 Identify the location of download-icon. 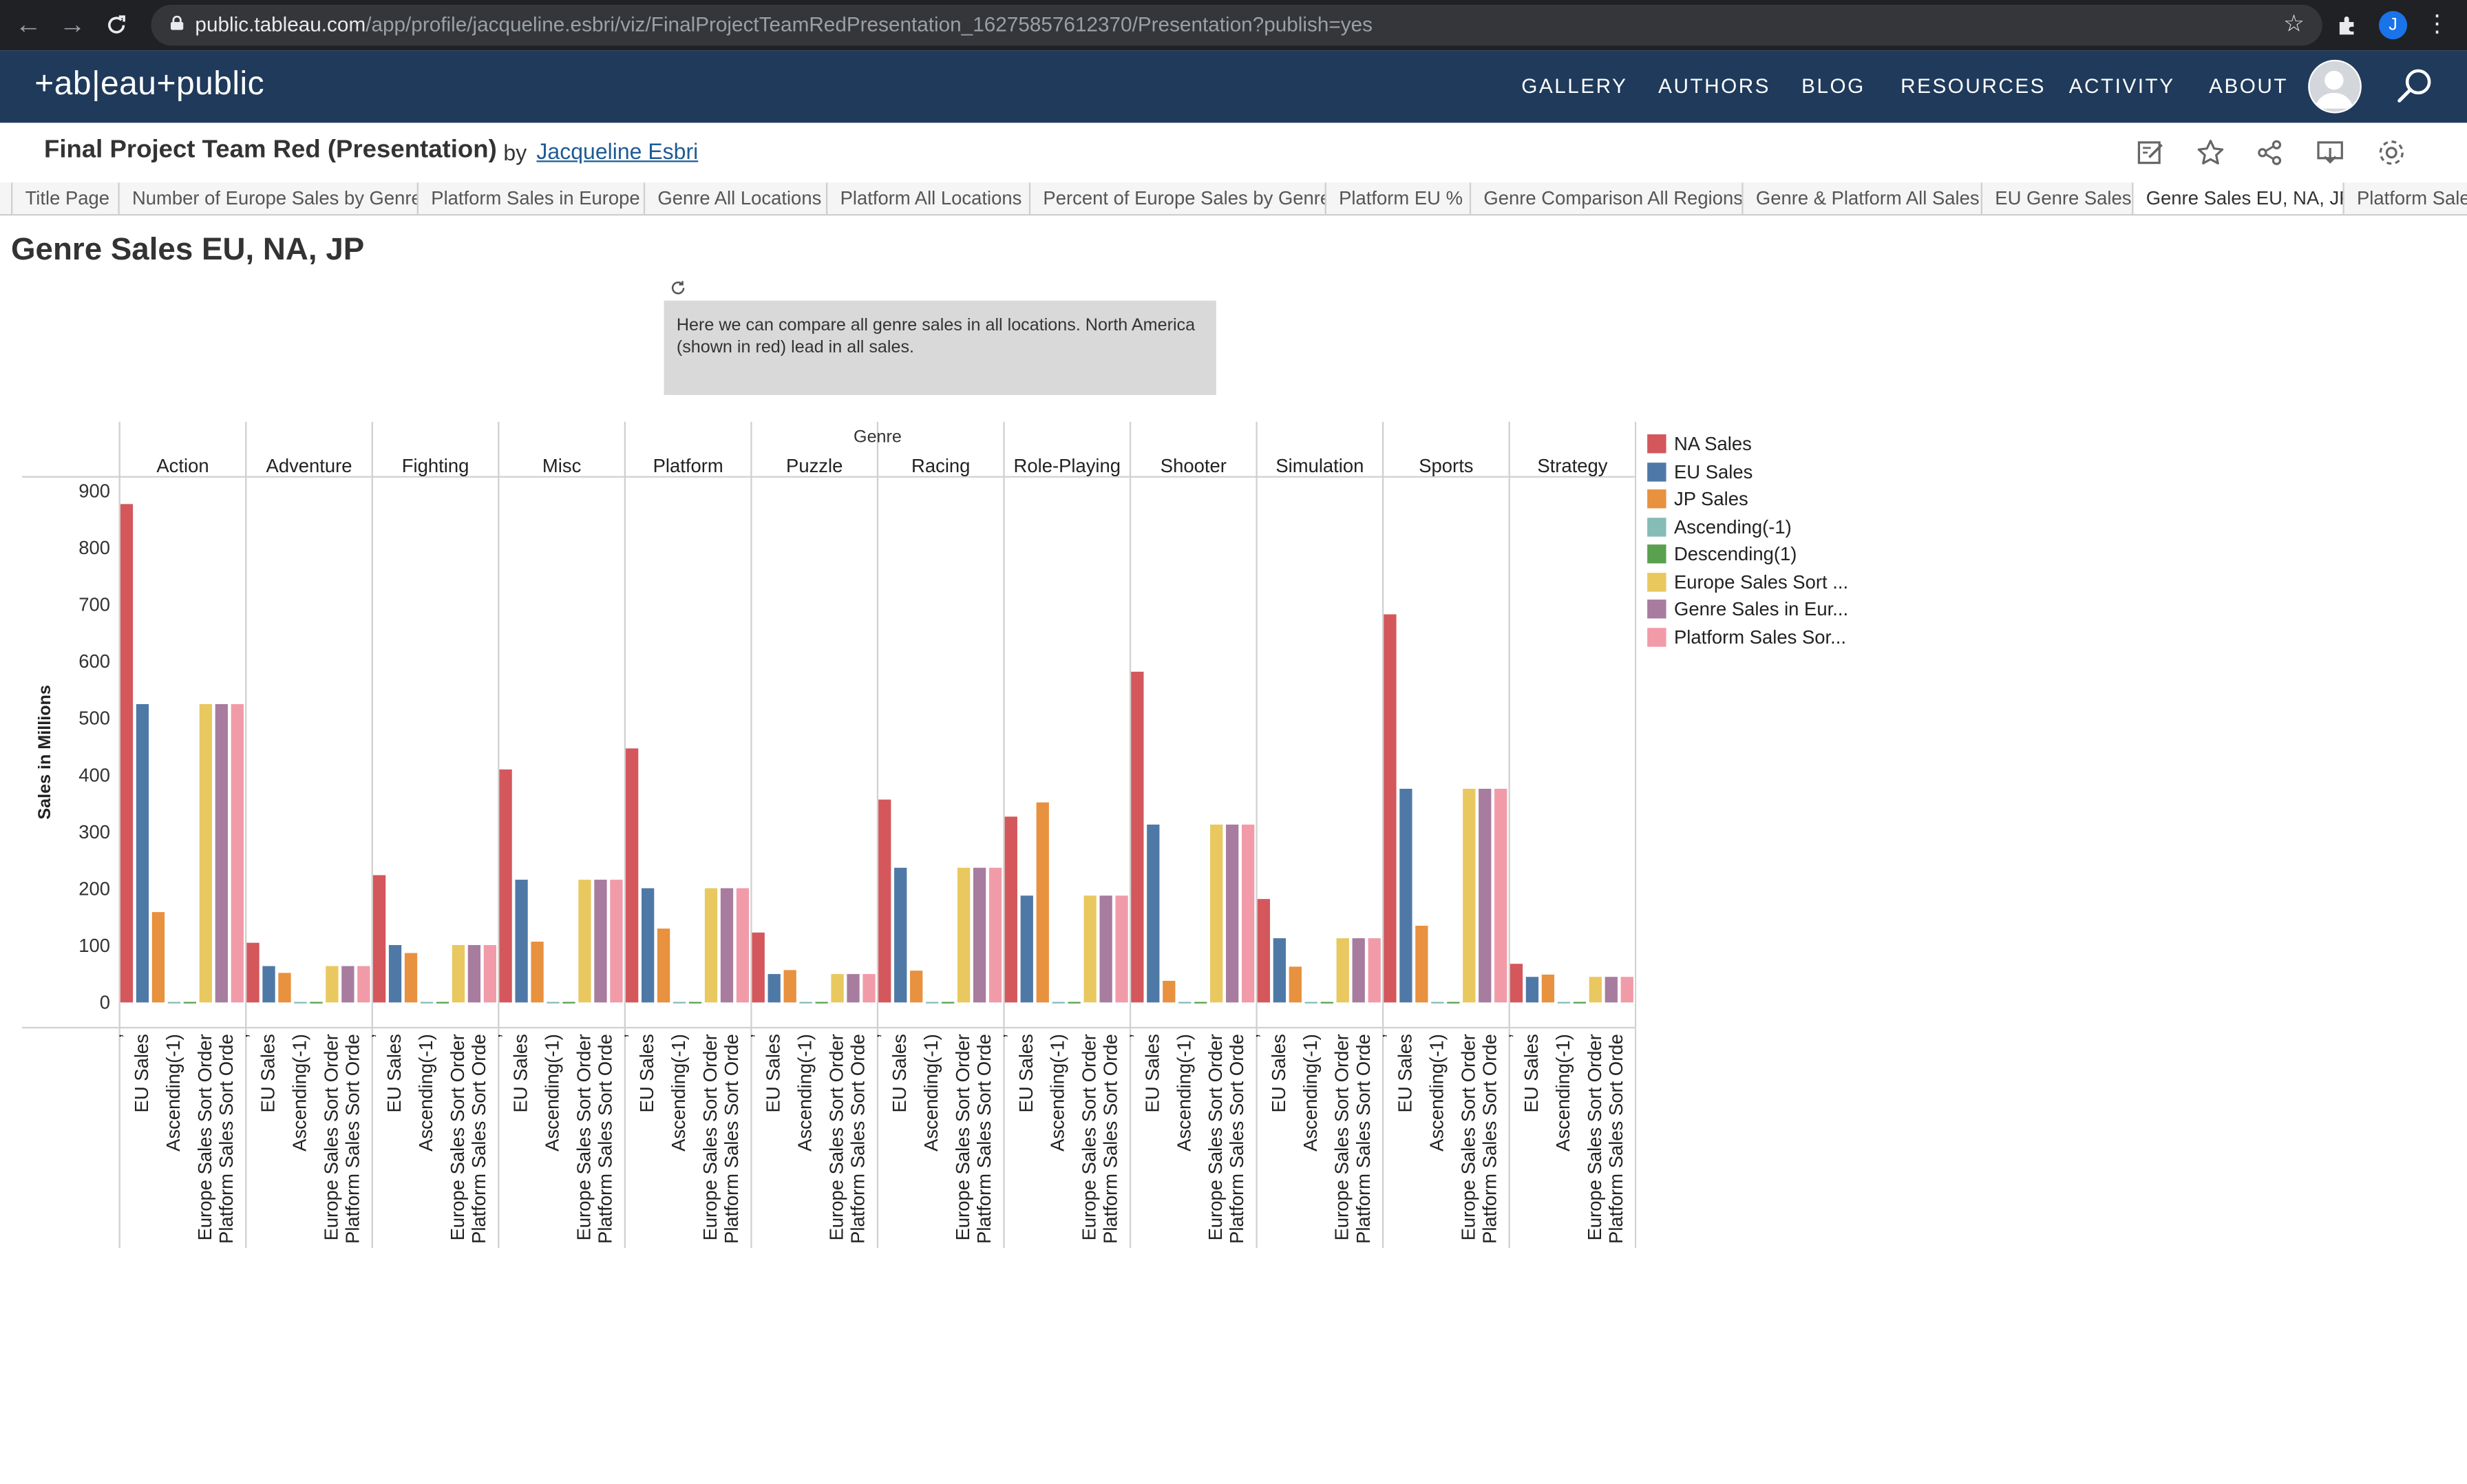
(2330, 153).